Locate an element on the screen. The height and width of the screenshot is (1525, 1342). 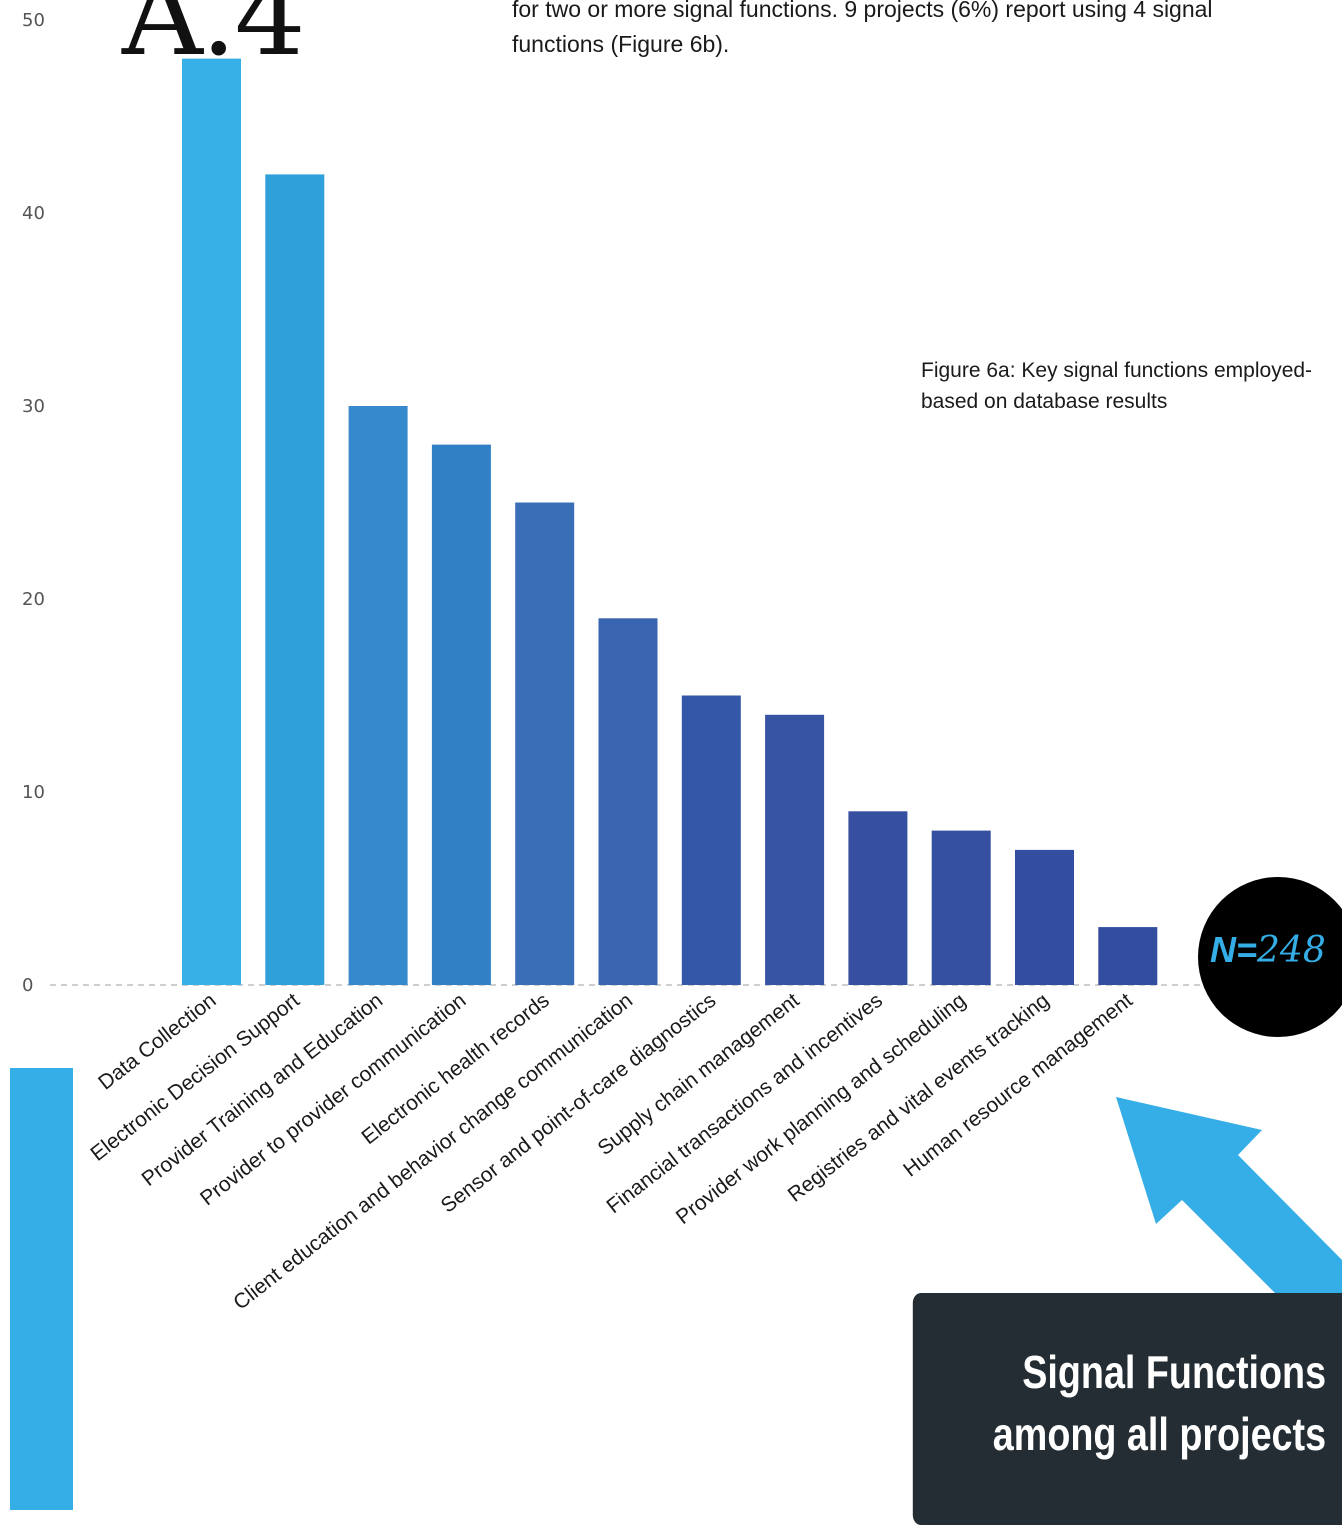
section-label: A.4 is located at coordinates (214, 40).